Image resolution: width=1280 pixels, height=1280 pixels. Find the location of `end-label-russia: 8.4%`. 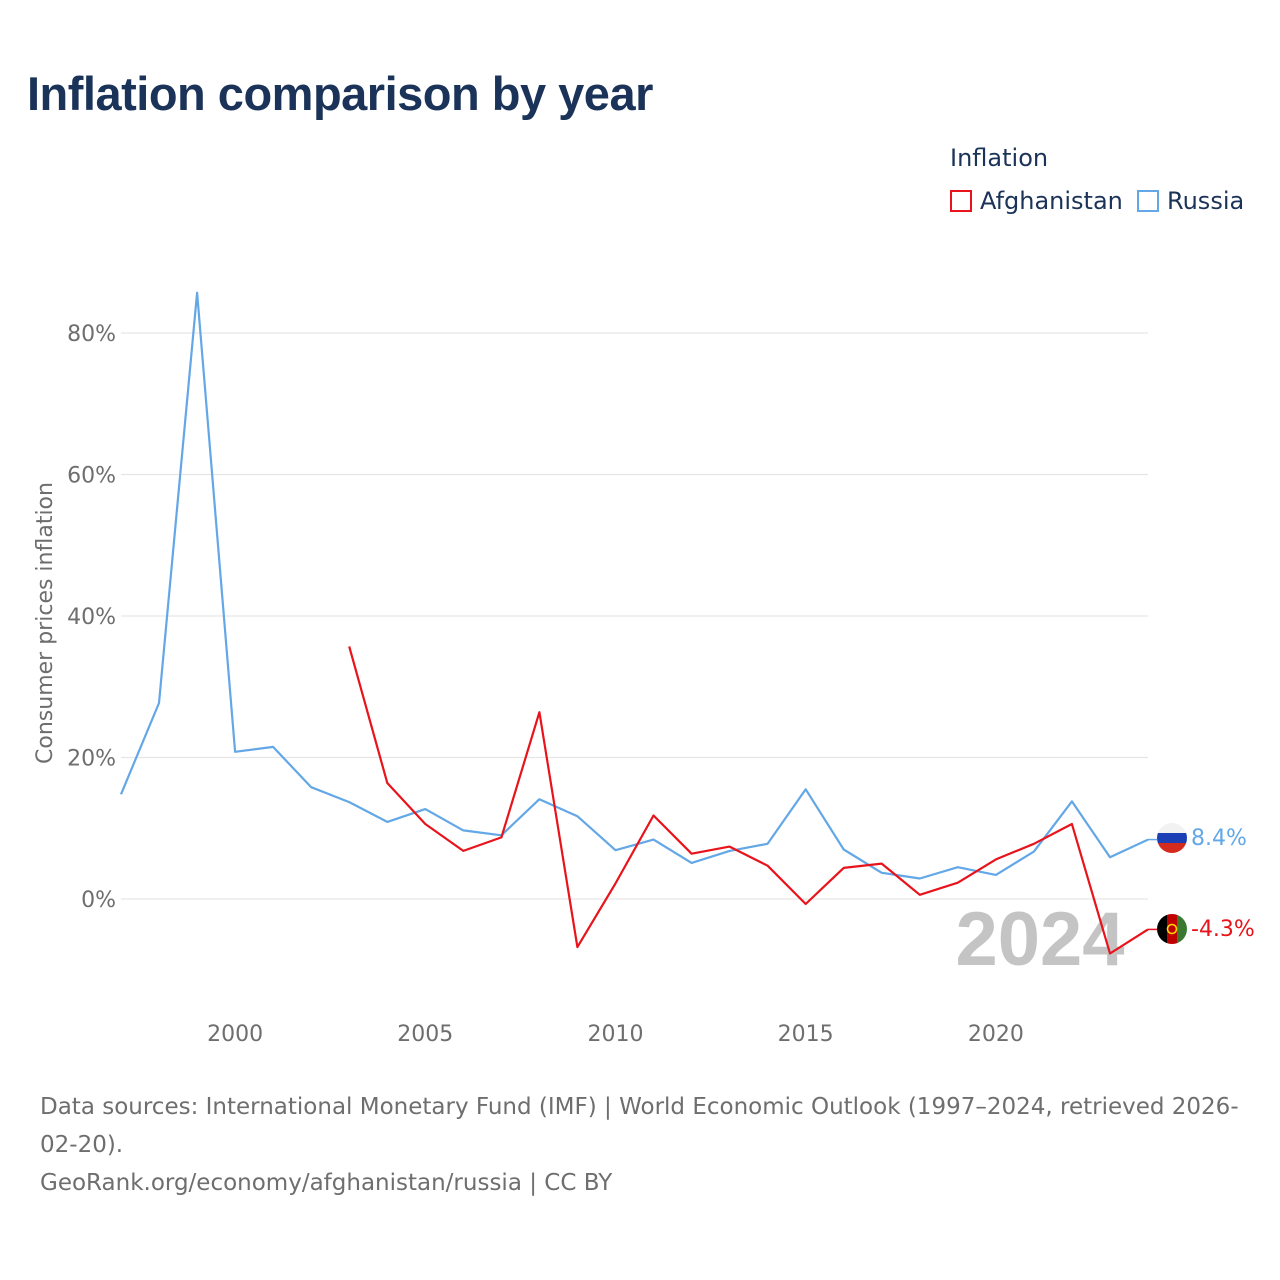

end-label-russia: 8.4% is located at coordinates (1219, 838).